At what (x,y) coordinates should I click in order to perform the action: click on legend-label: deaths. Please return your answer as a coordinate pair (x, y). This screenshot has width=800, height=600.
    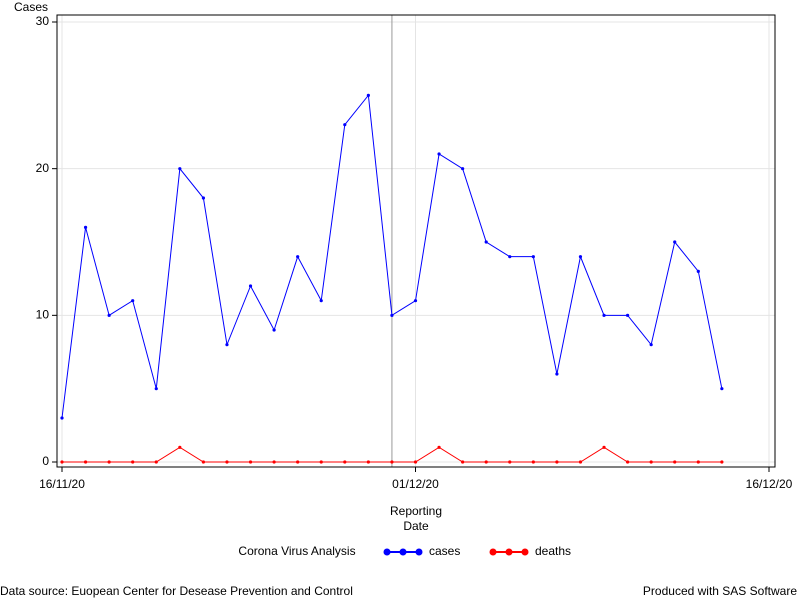
    Looking at the image, I should click on (553, 551).